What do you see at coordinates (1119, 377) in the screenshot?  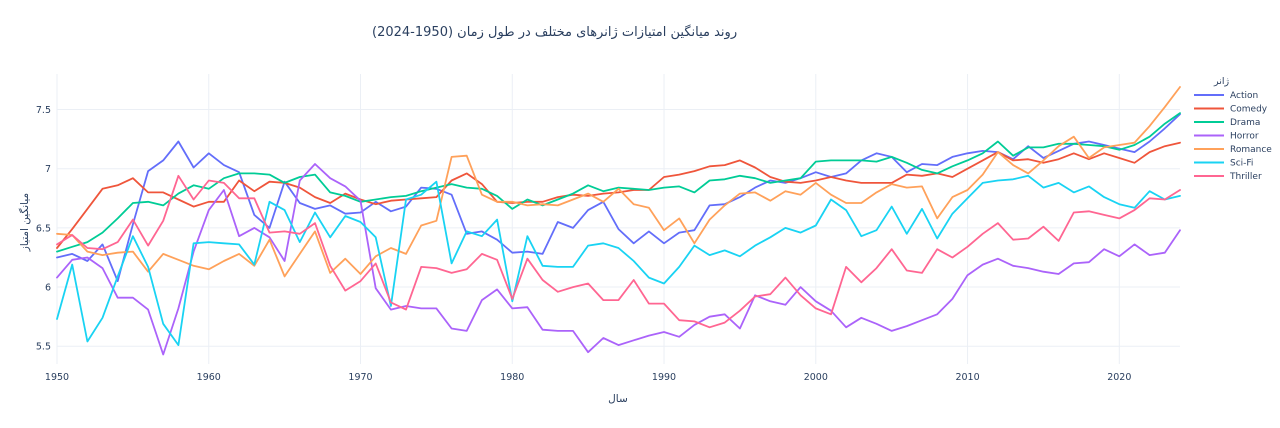 I see `x-tick-label: 2020` at bounding box center [1119, 377].